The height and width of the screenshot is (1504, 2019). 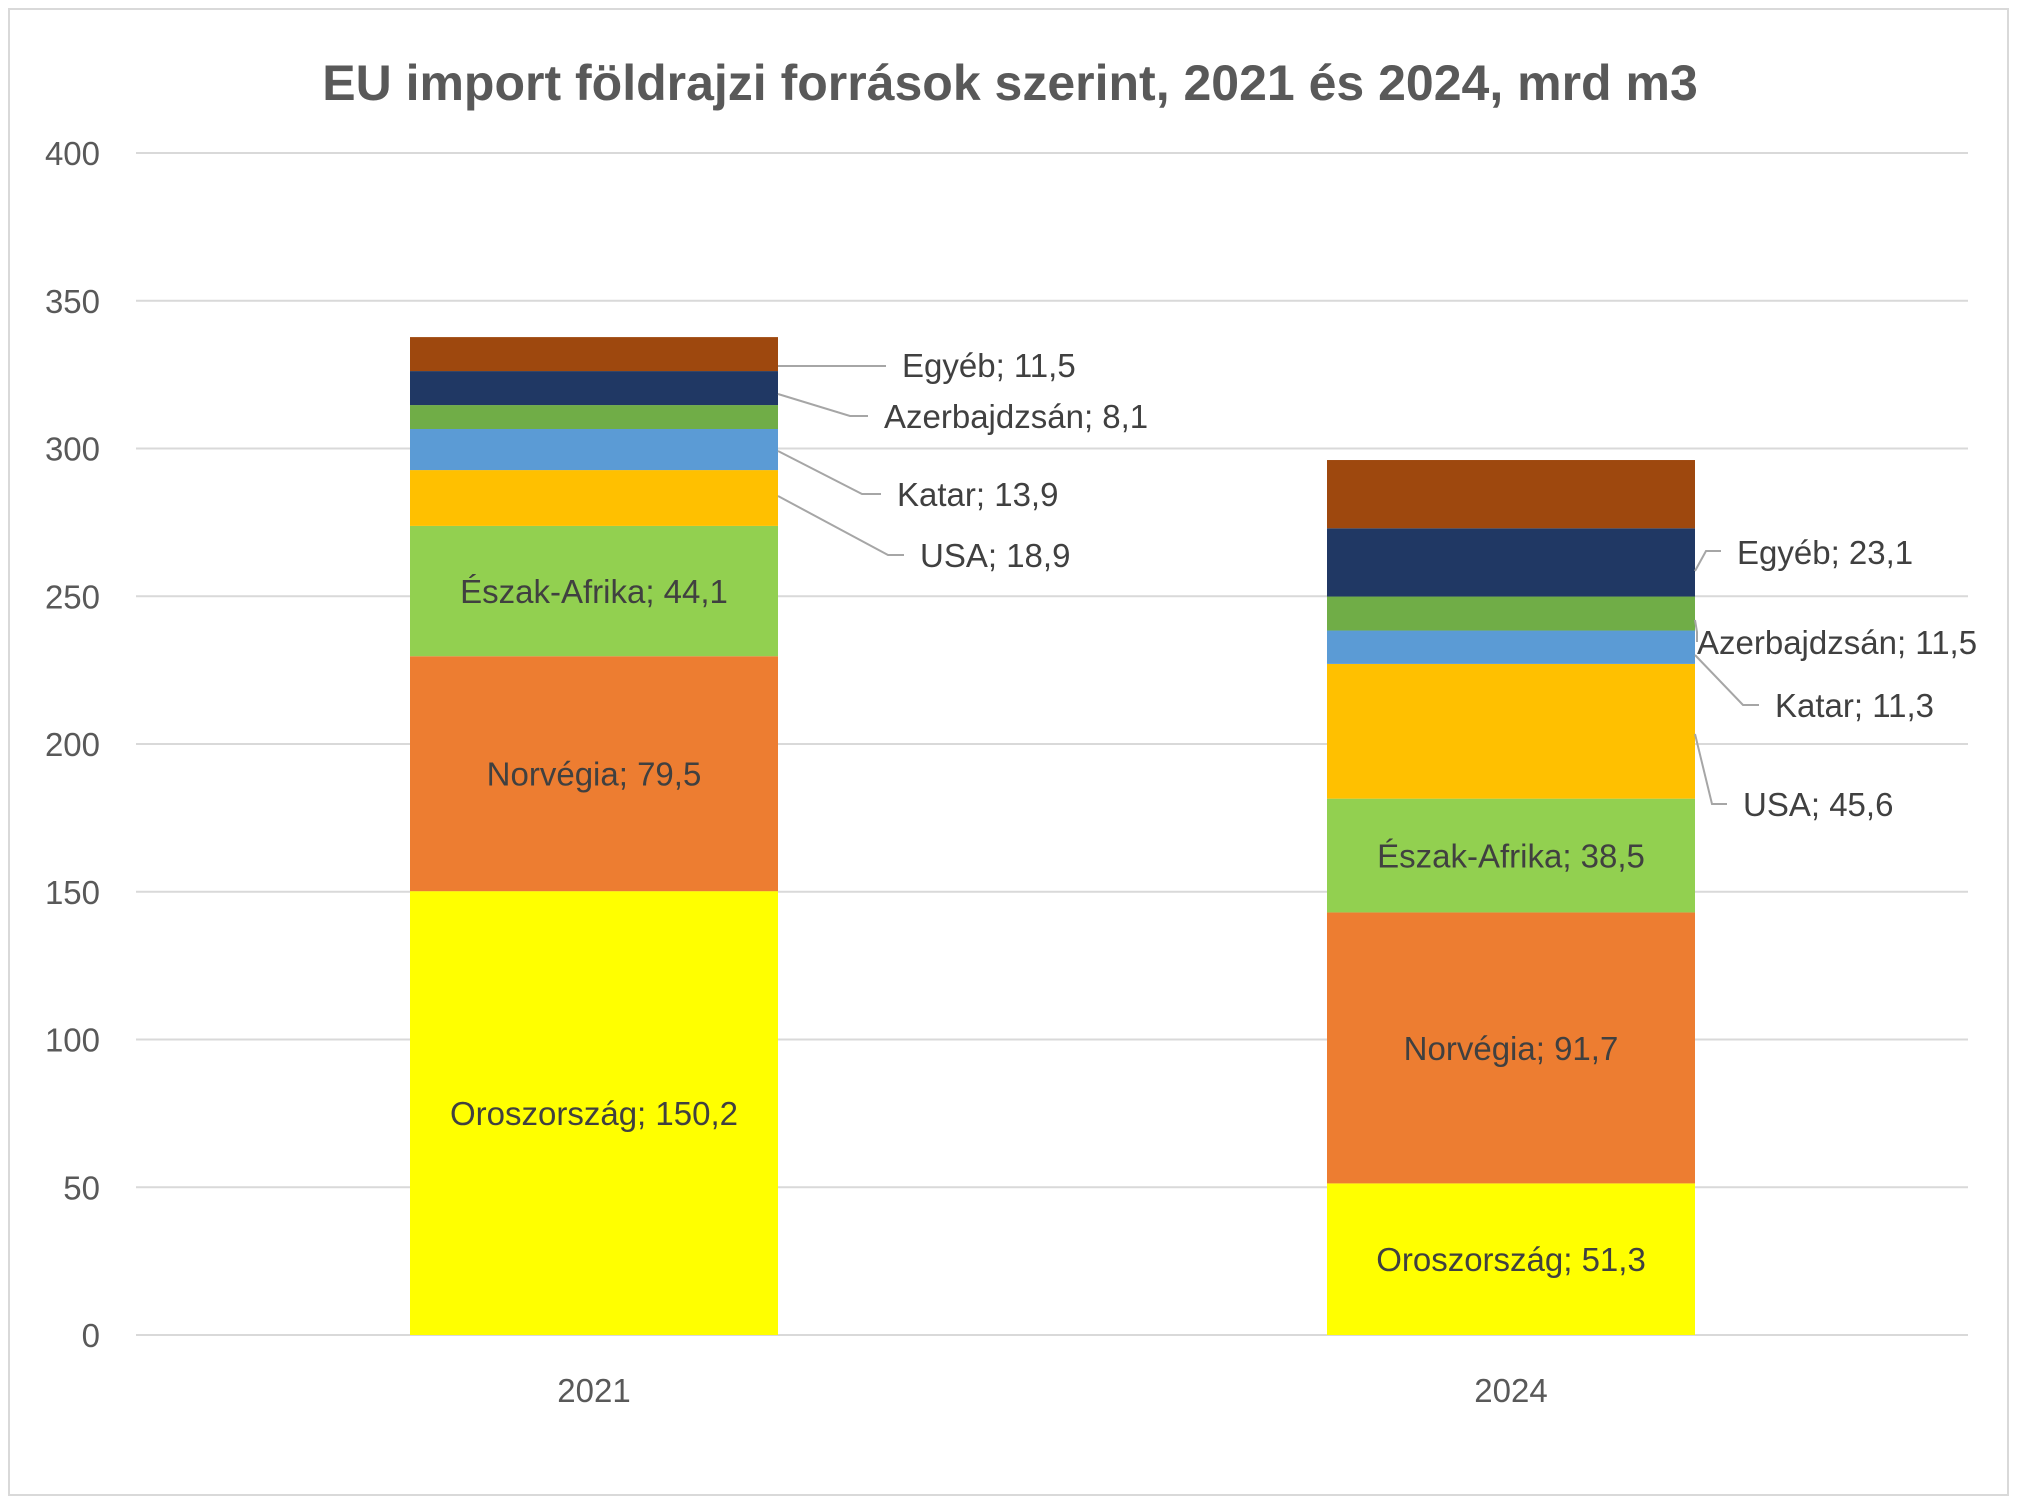 What do you see at coordinates (1825, 552) in the screenshot?
I see `callout-label: Egyéb; 23,1` at bounding box center [1825, 552].